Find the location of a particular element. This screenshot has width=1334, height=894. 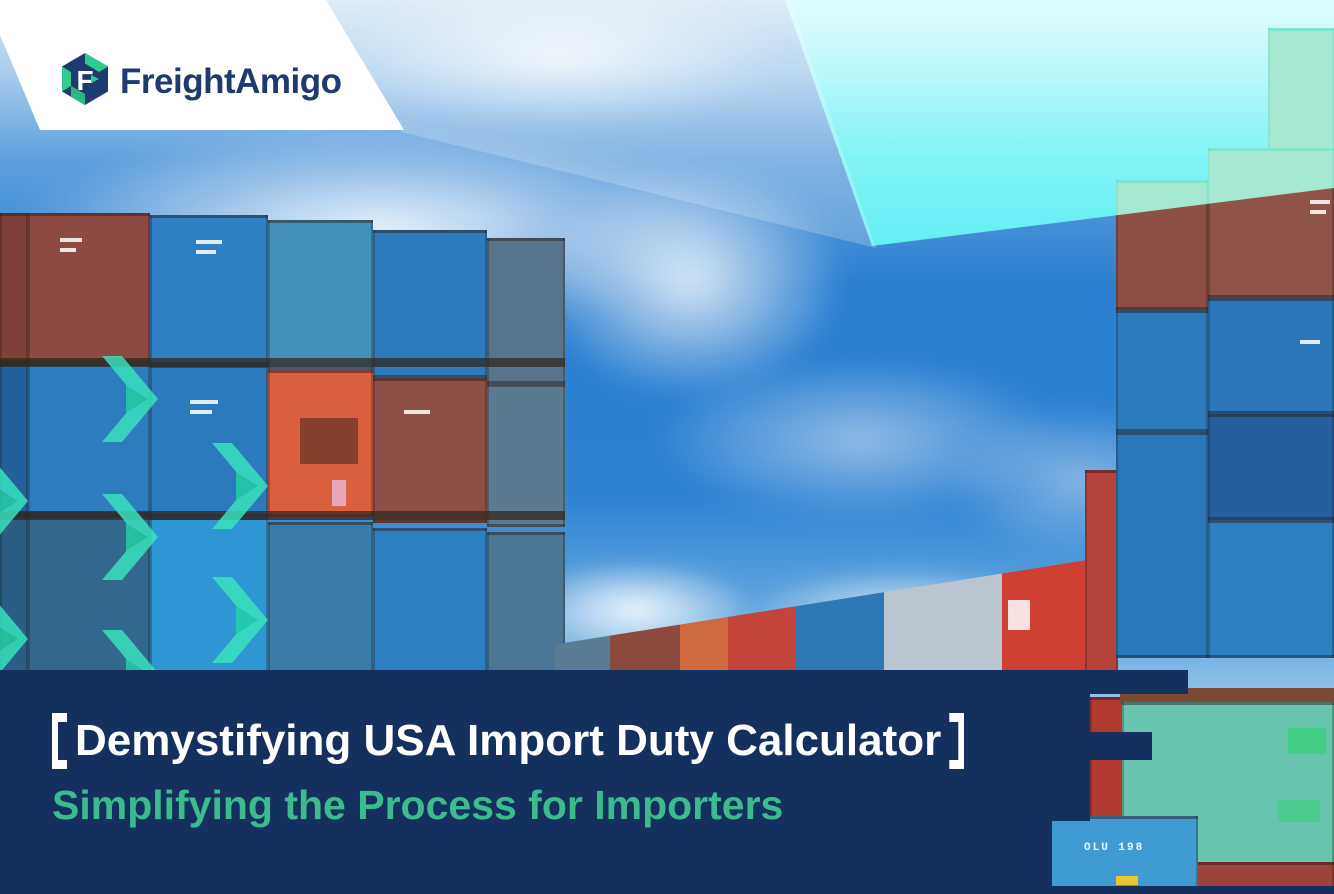

page-subtitle: Simplifying the Process for Importers is located at coordinates (418, 805).